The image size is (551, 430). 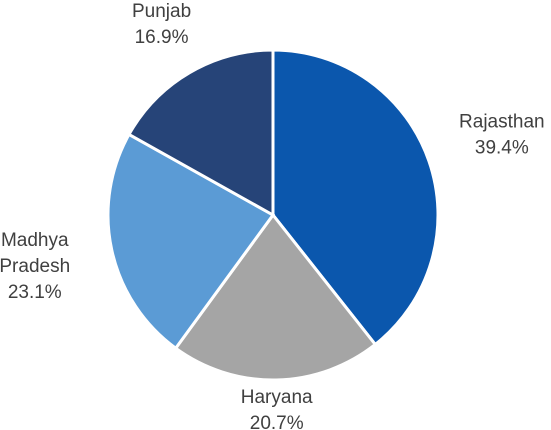 I want to click on slice-label: Punjab, so click(x=161, y=11).